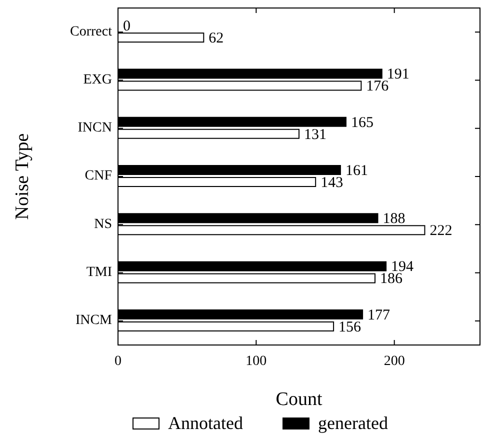  What do you see at coordinates (332, 182) in the screenshot?
I see `data-label: 143` at bounding box center [332, 182].